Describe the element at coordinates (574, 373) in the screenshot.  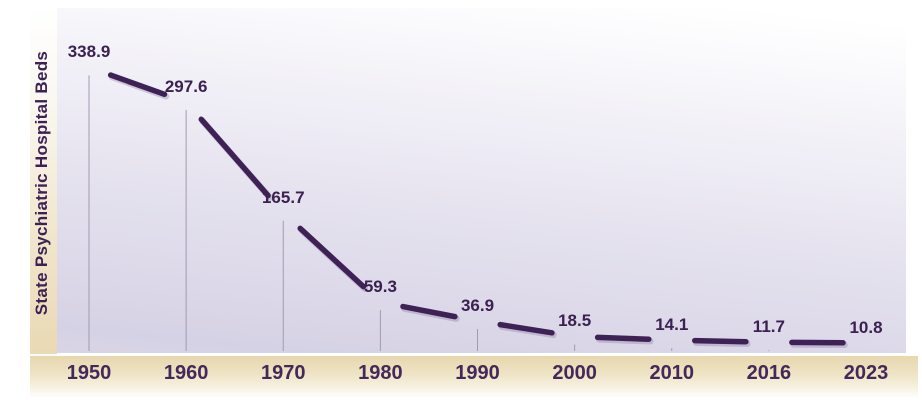
I see `x-tick-label: 2000` at that location.